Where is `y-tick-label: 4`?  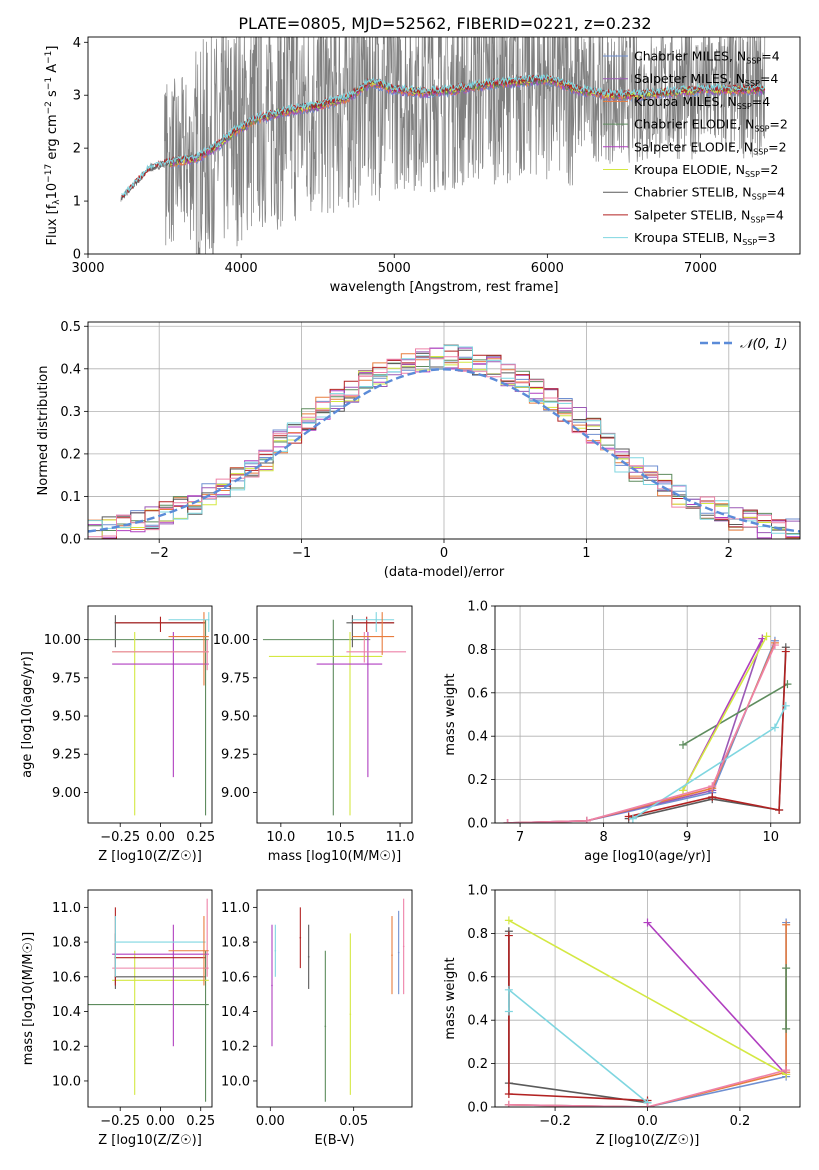 y-tick-label: 4 is located at coordinates (77, 43).